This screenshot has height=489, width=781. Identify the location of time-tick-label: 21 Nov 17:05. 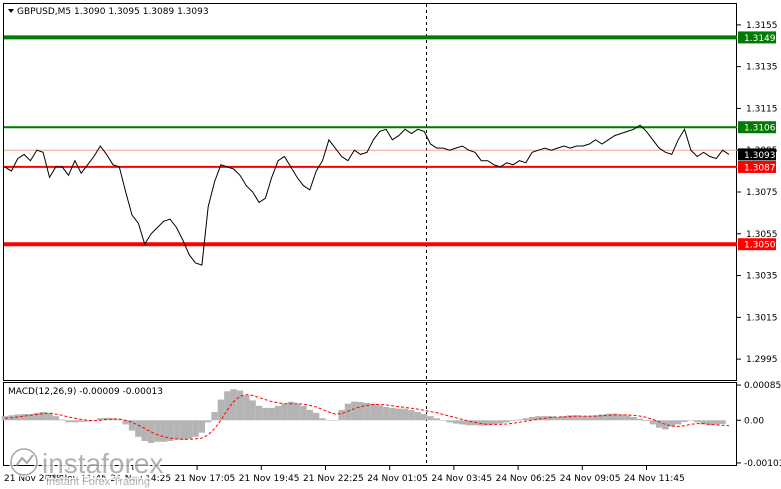
(205, 479).